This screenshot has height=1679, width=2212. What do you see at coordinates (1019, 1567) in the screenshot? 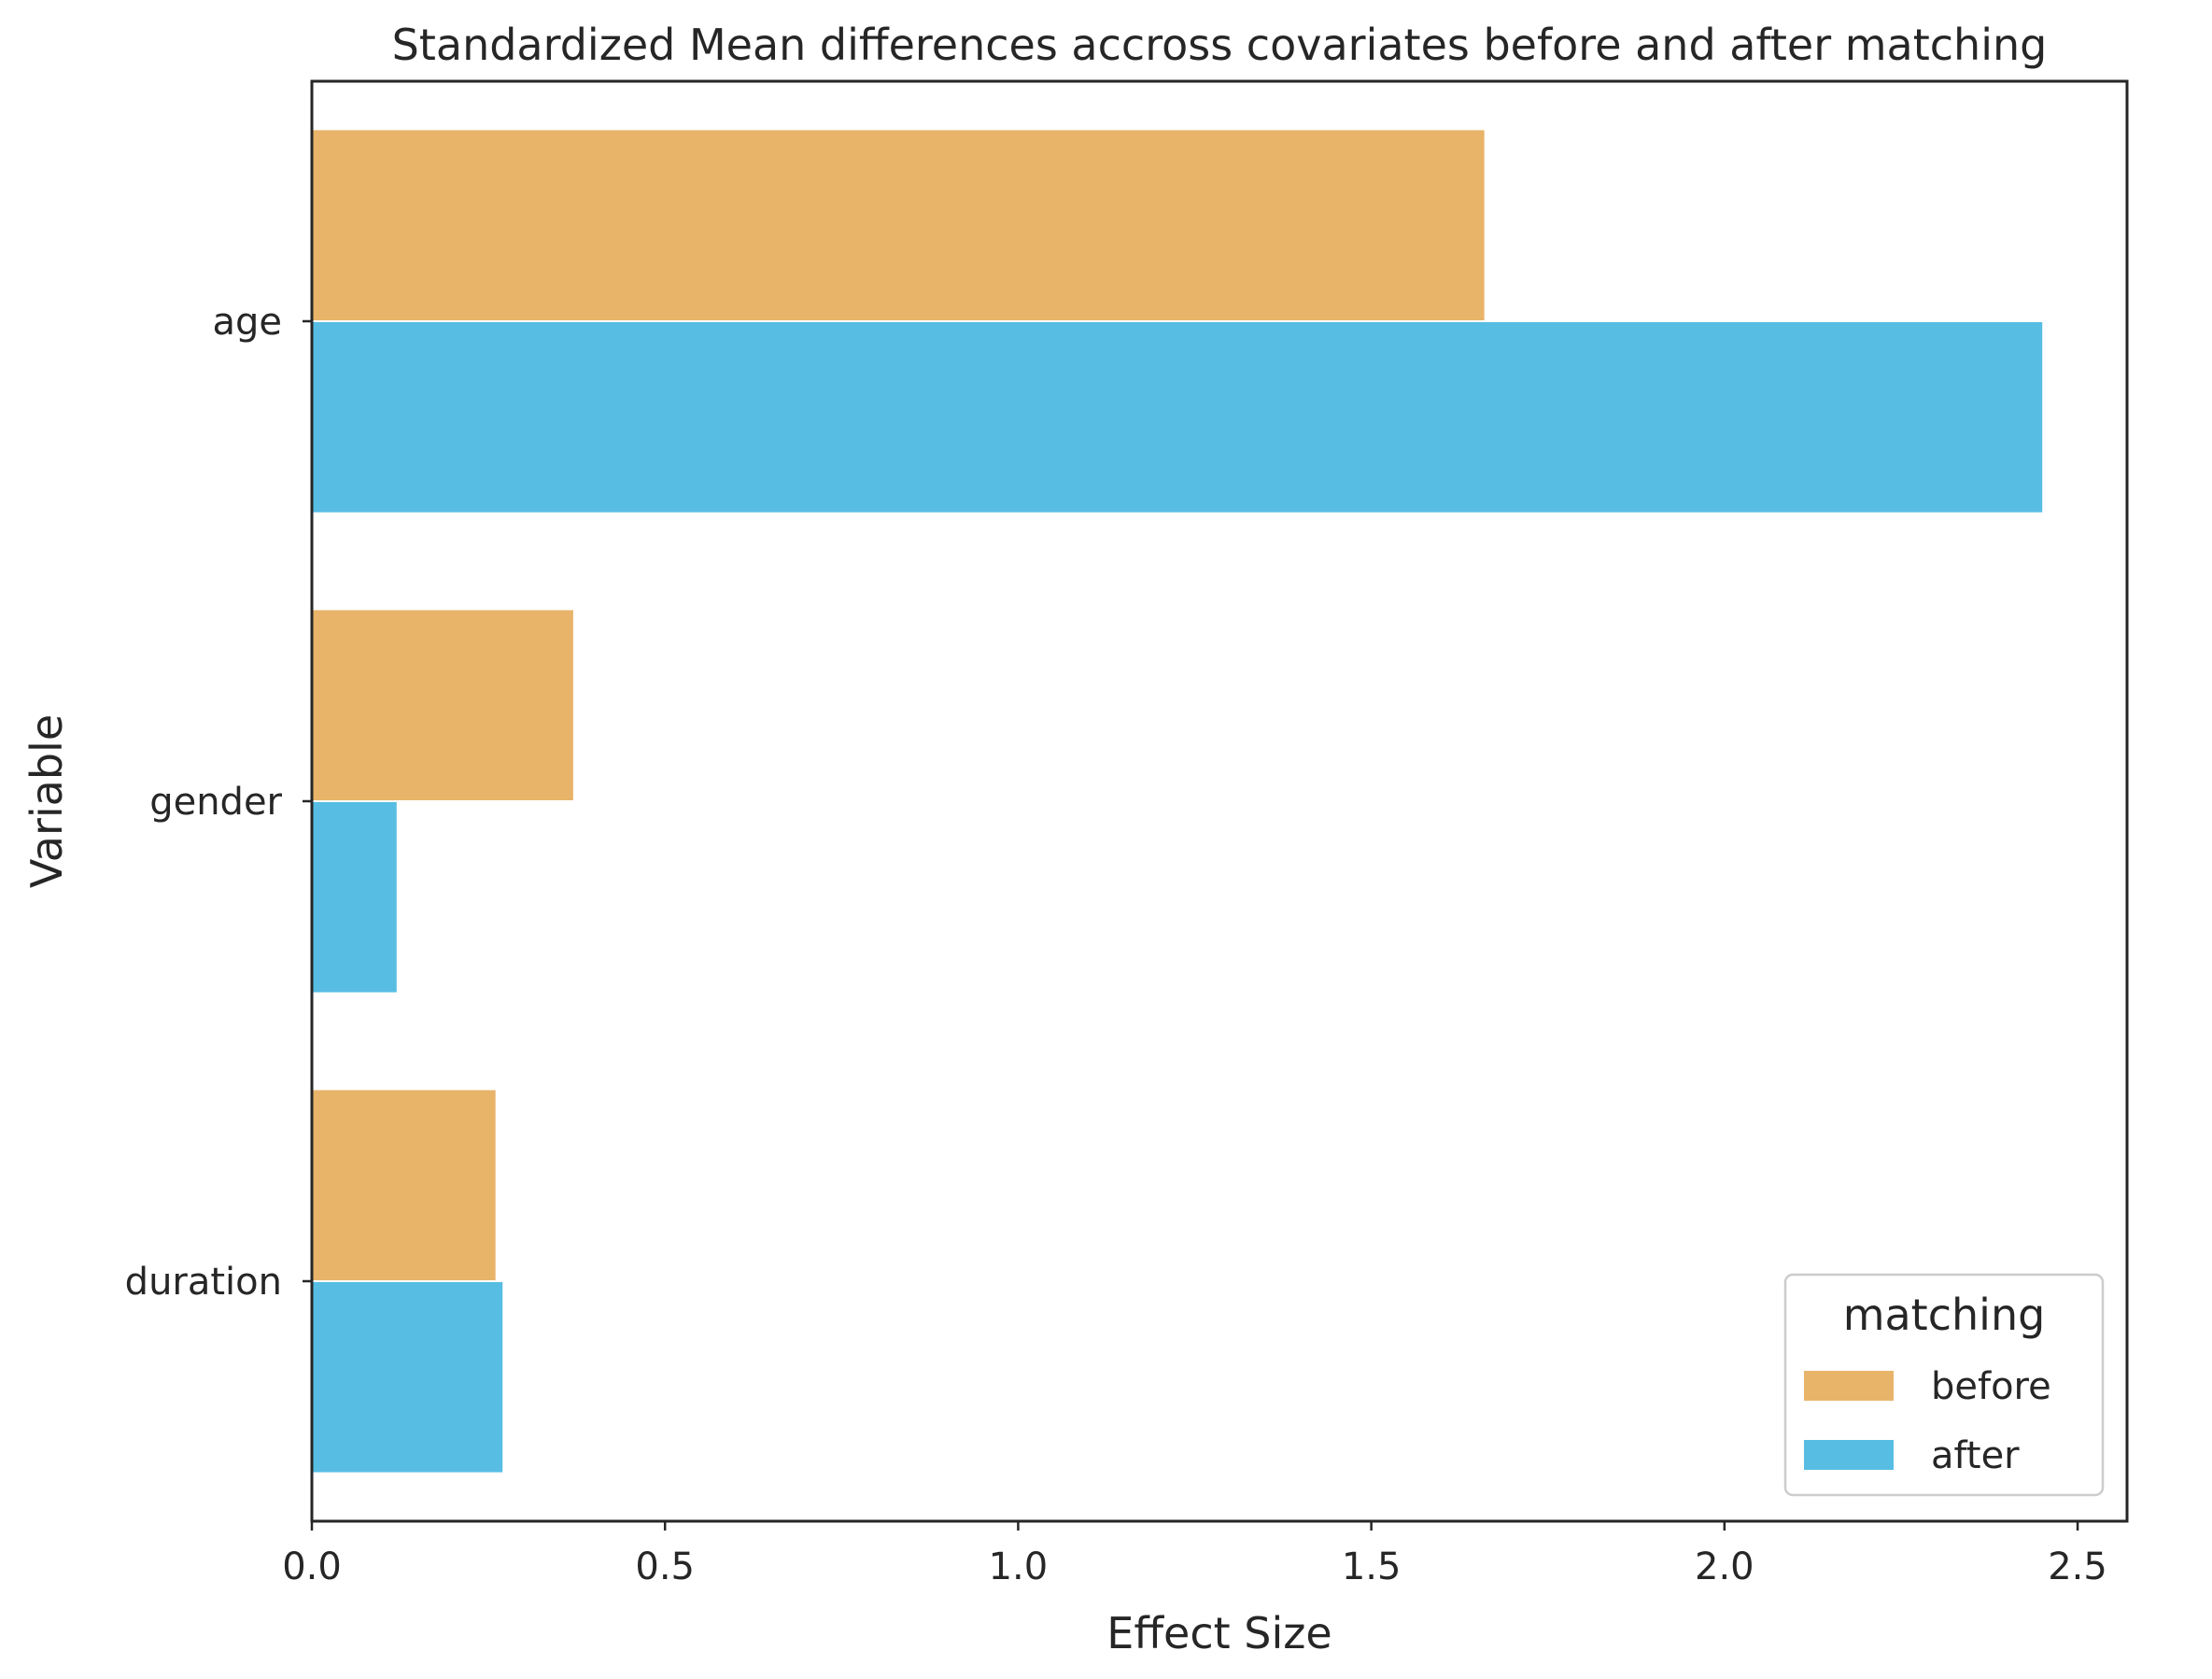
I see `x-tick-label-1.0: 1.0` at bounding box center [1019, 1567].